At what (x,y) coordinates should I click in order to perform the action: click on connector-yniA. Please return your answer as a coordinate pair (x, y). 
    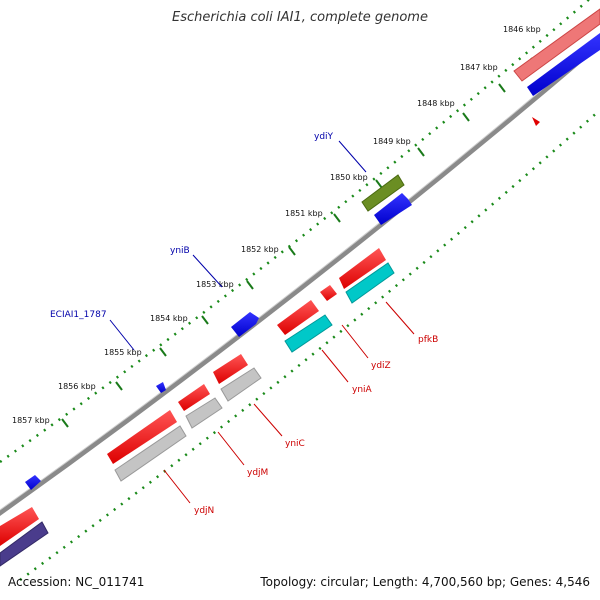
    Looking at the image, I should click on (335, 366).